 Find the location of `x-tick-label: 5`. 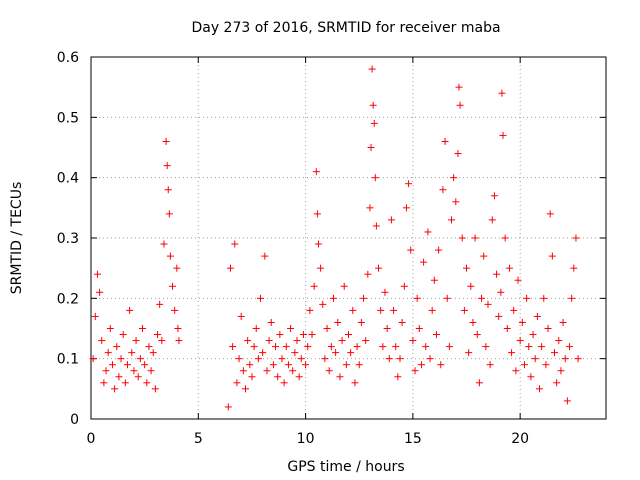

x-tick-label: 5 is located at coordinates (198, 439).